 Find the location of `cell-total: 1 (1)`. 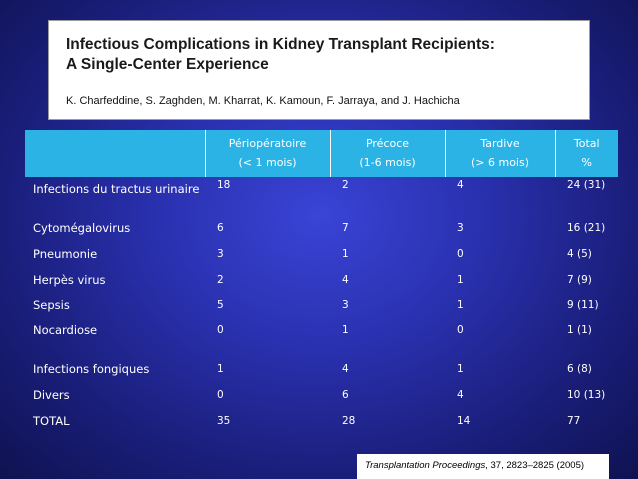

cell-total: 1 (1) is located at coordinates (579, 330).